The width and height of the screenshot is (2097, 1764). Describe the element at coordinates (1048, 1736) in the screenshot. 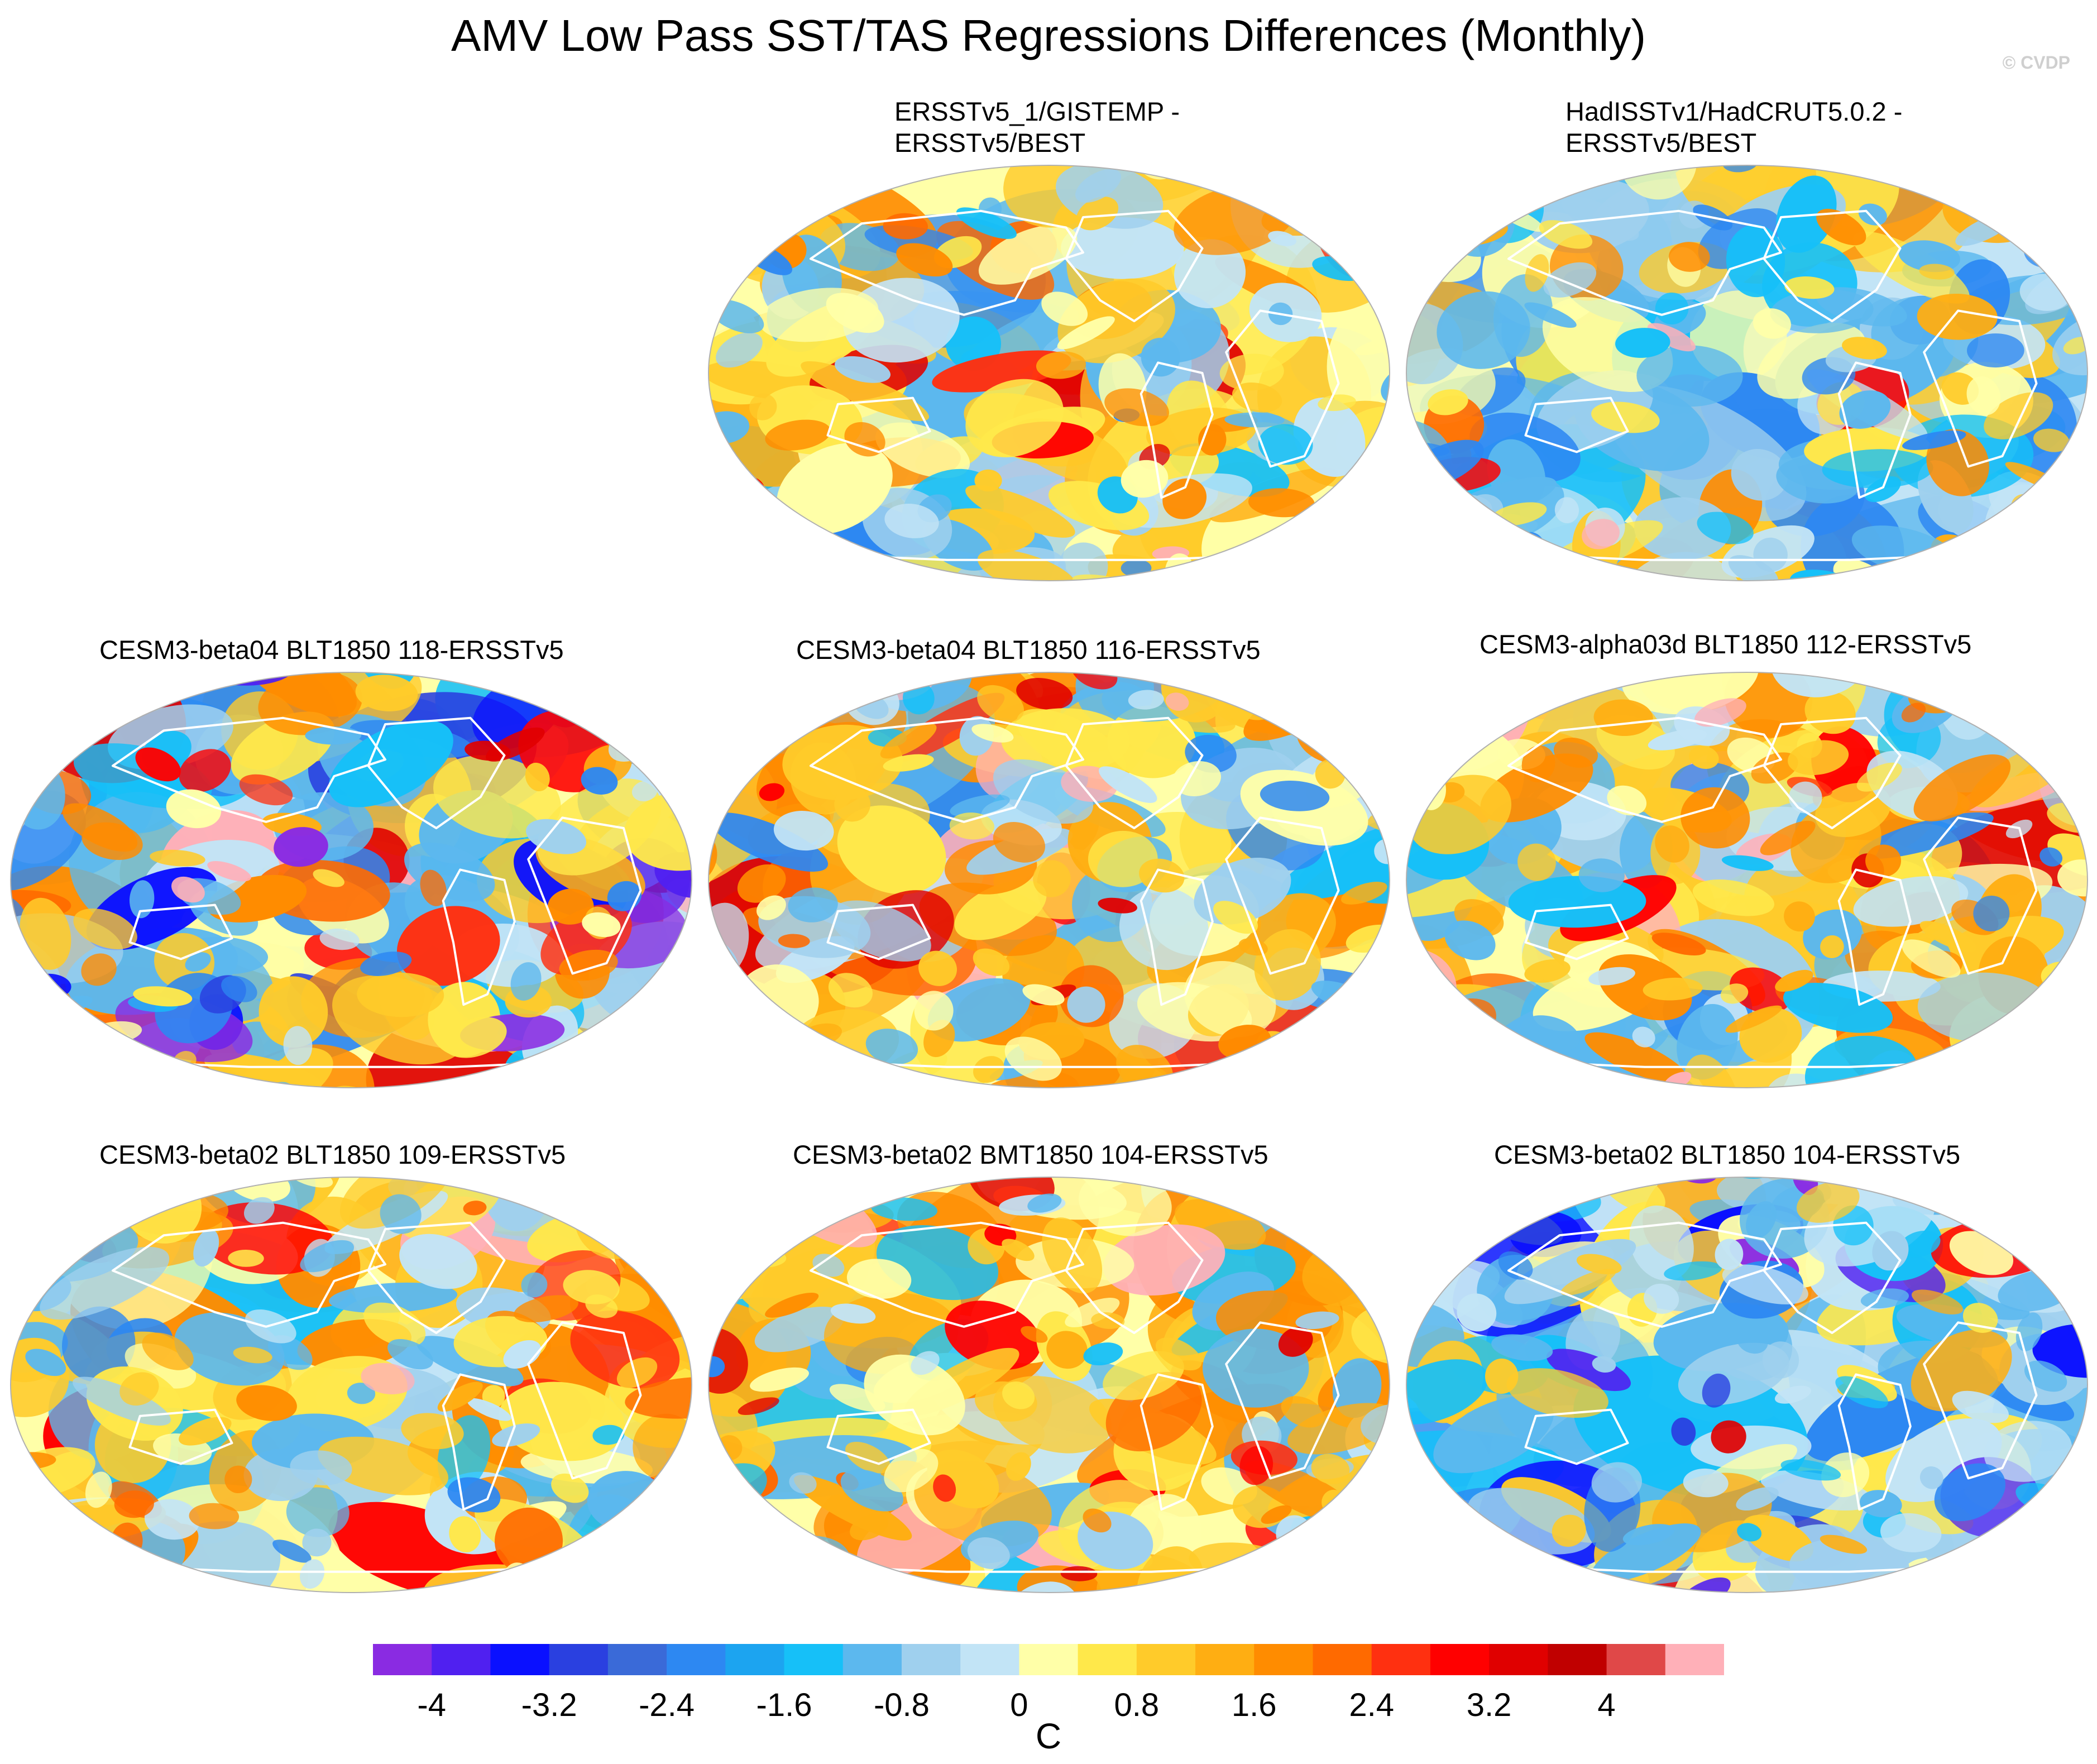

I see `colorbar-units: C` at that location.